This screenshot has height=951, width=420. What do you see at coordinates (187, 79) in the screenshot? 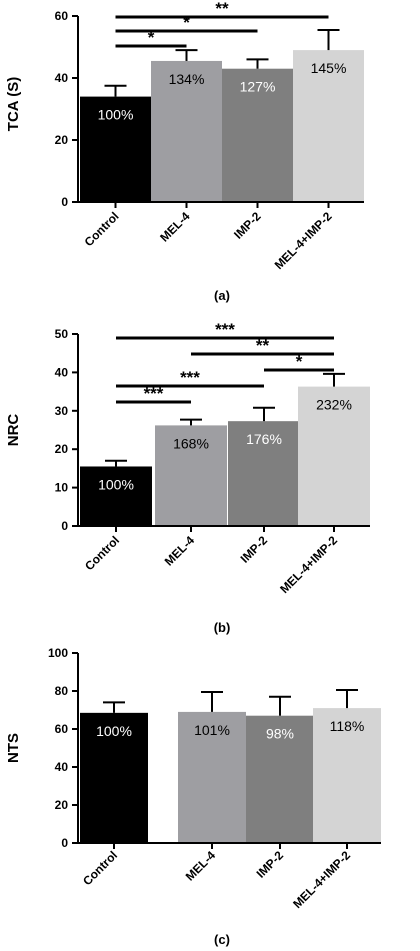
I see `bar-value-label: 134%` at bounding box center [187, 79].